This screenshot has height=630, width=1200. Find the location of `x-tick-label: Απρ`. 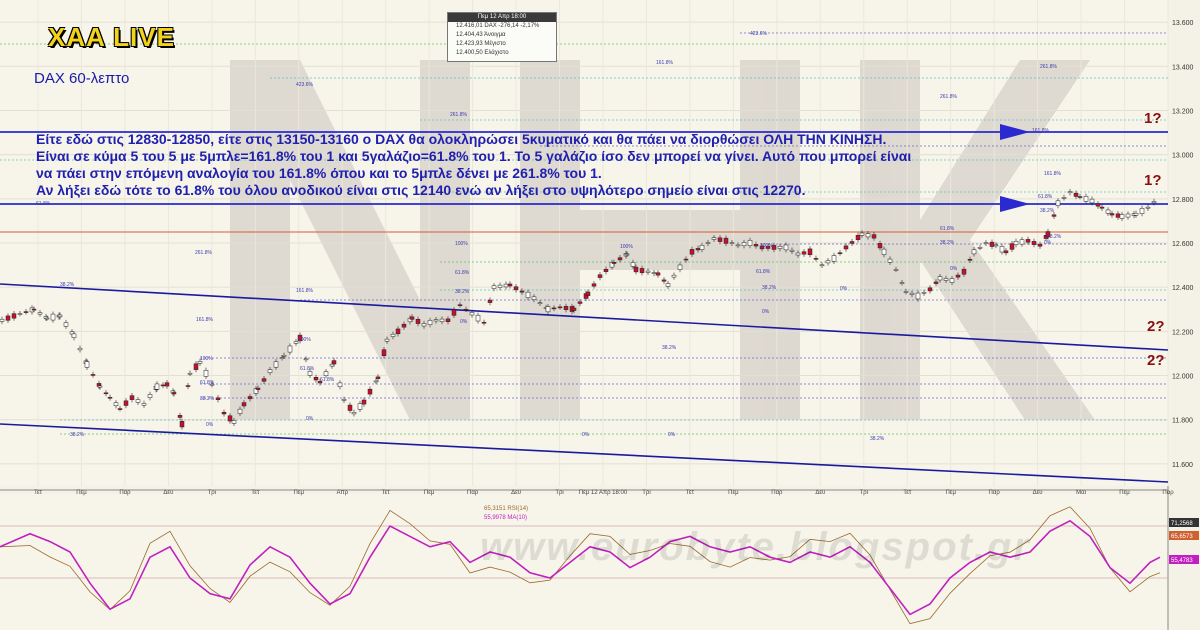

x-tick-label: Απρ is located at coordinates (342, 493).